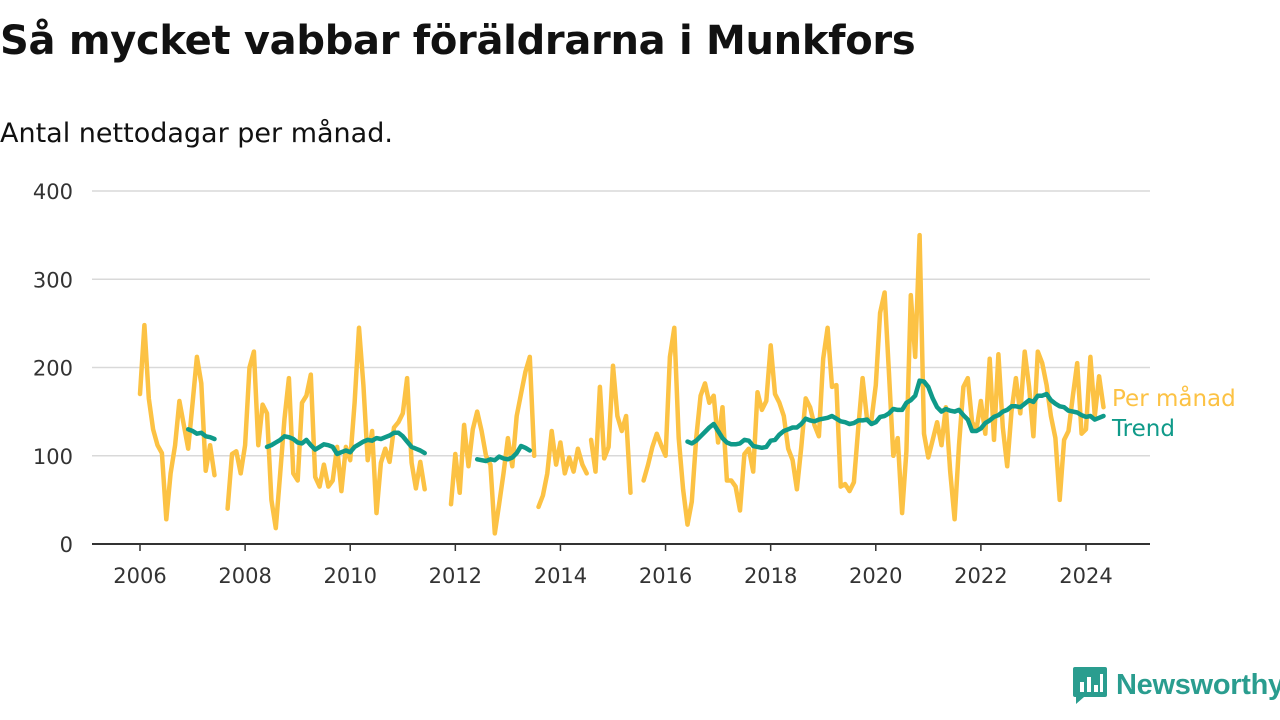  I want to click on x-tick-label: 2006, so click(139, 576).